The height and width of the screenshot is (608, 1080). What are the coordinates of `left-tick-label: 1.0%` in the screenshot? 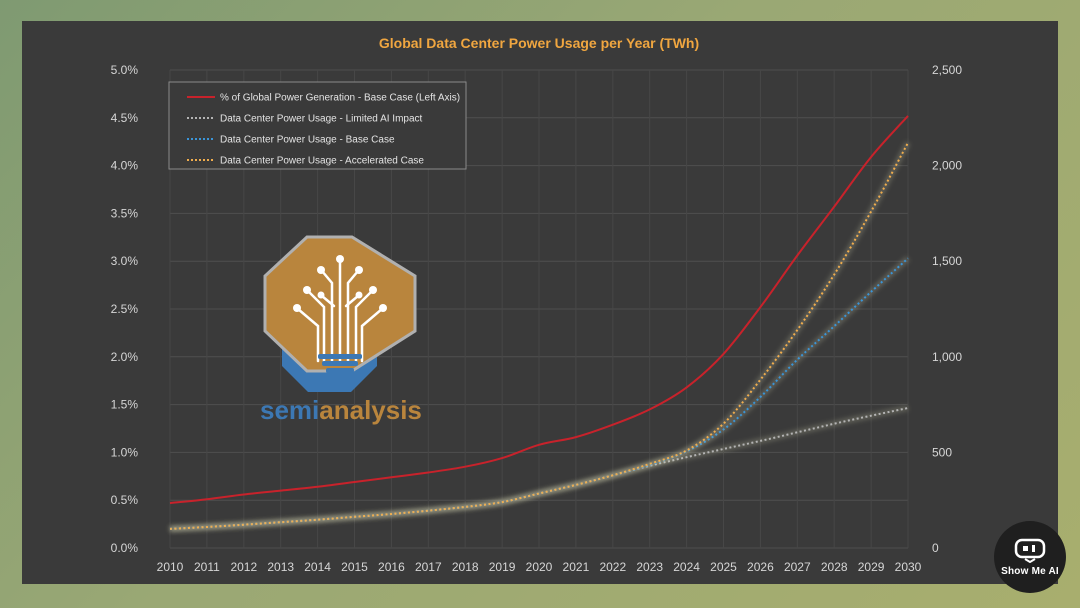 It's located at (125, 452).